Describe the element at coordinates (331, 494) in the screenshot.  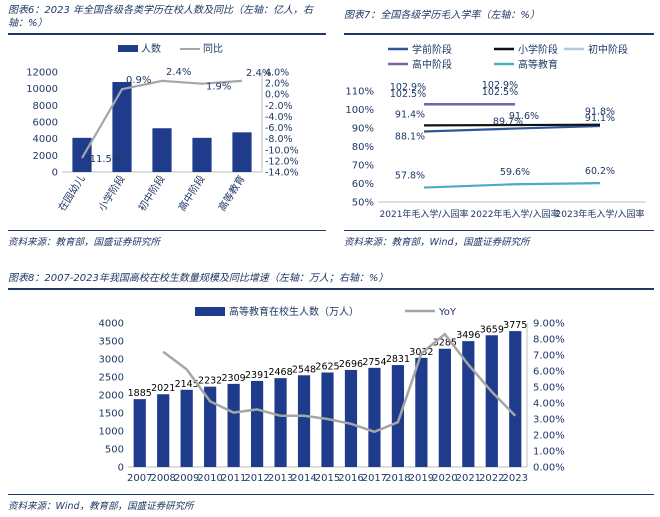
I see `fig8-source-rule` at that location.